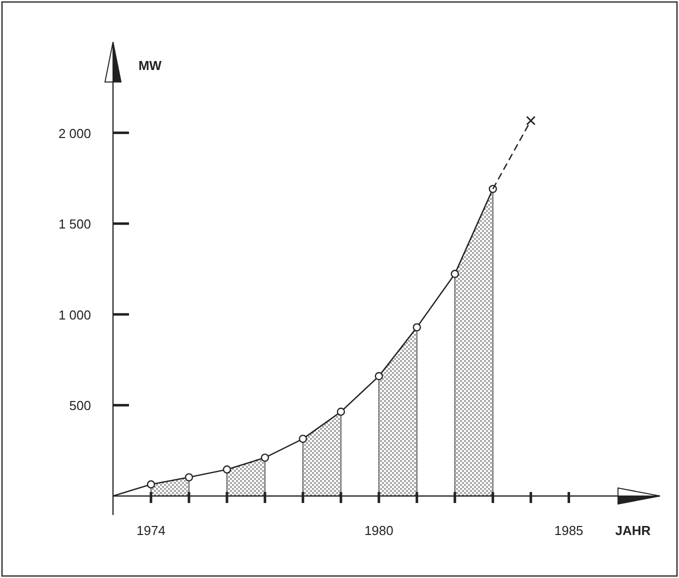 This screenshot has height=578, width=679. What do you see at coordinates (74, 224) in the screenshot?
I see `y-tick-label: 1 500` at bounding box center [74, 224].